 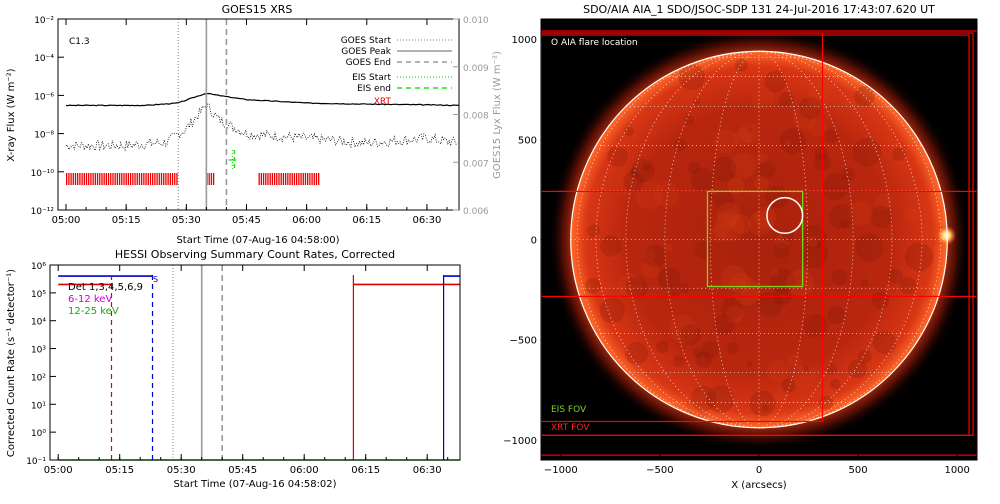 What do you see at coordinates (476, 21) in the screenshot?
I see `goes-y2-tick-label: 0.010` at bounding box center [476, 21].